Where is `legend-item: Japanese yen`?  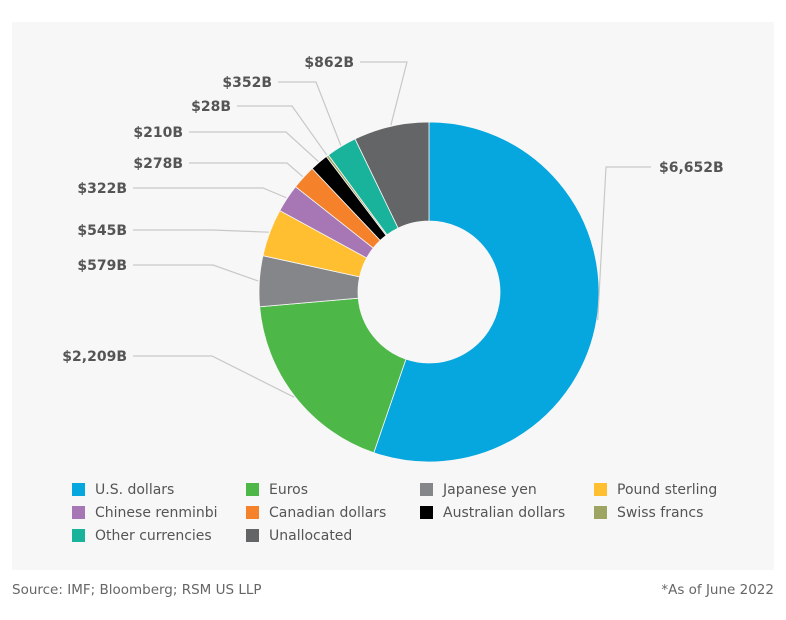 legend-item: Japanese yen is located at coordinates (507, 489).